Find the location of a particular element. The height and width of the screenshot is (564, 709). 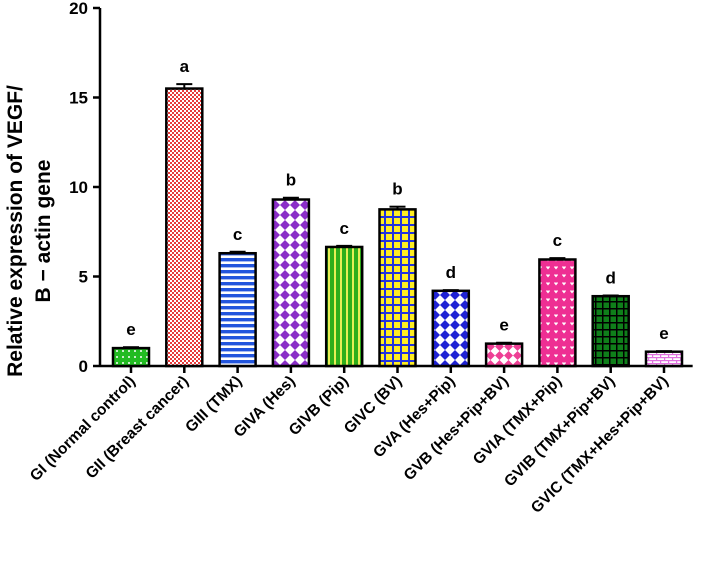

y-axis-title-line1: Relative expression of VEGF/ is located at coordinates (15, 231).